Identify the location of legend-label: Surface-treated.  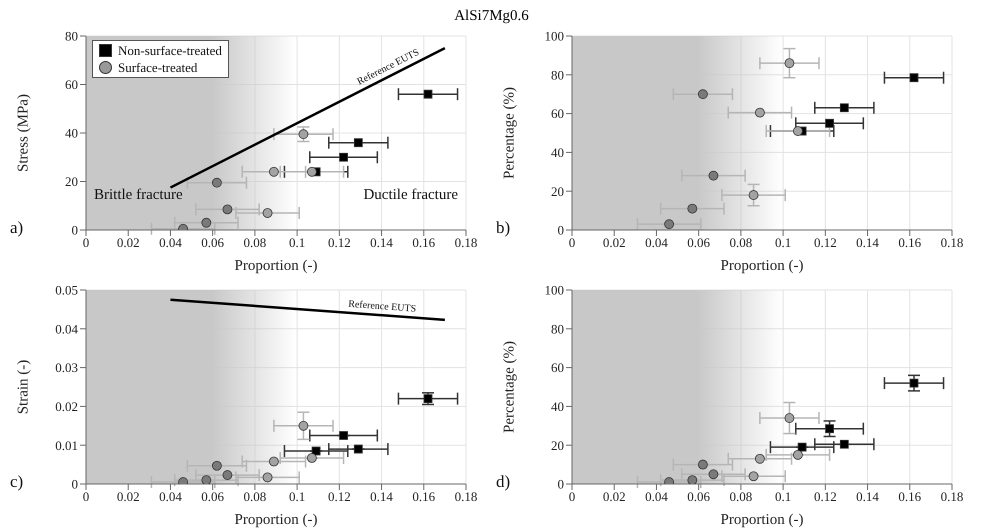
(158, 67).